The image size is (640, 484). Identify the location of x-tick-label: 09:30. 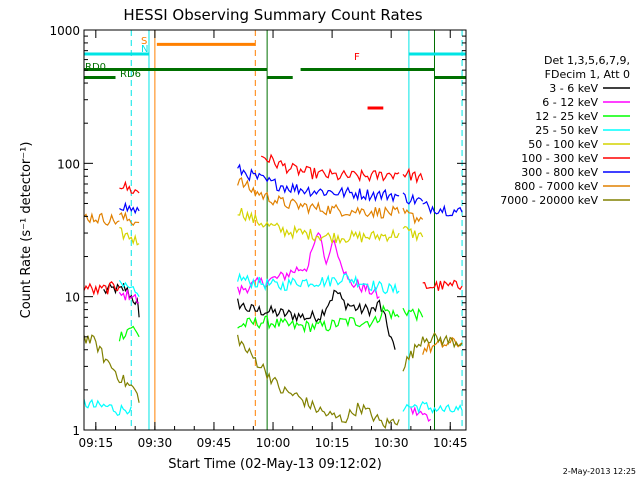
(155, 443).